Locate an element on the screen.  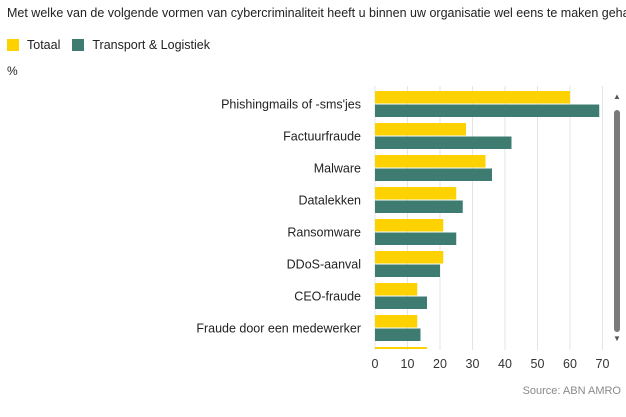
unit-label: % is located at coordinates (12, 71).